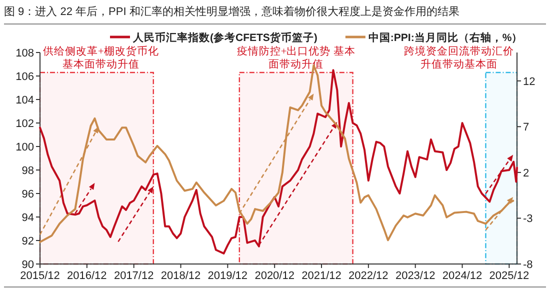 The image size is (550, 305). I want to click on x-tick-label: 2023/12, so click(415, 276).